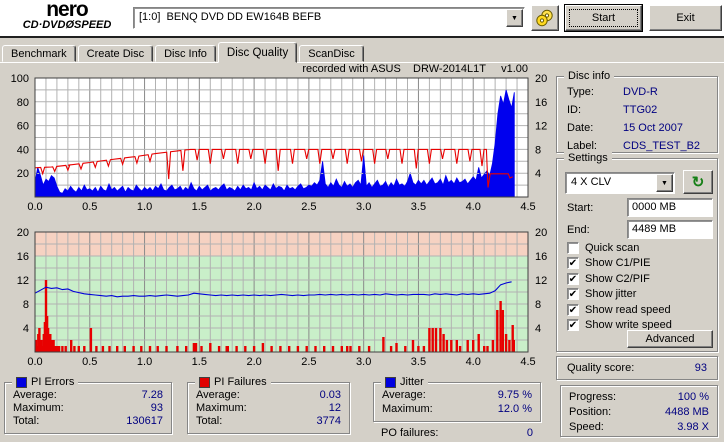 The image size is (724, 442). Describe the element at coordinates (185, 53) in the screenshot. I see `tab-disc-info: Disc Info` at that location.